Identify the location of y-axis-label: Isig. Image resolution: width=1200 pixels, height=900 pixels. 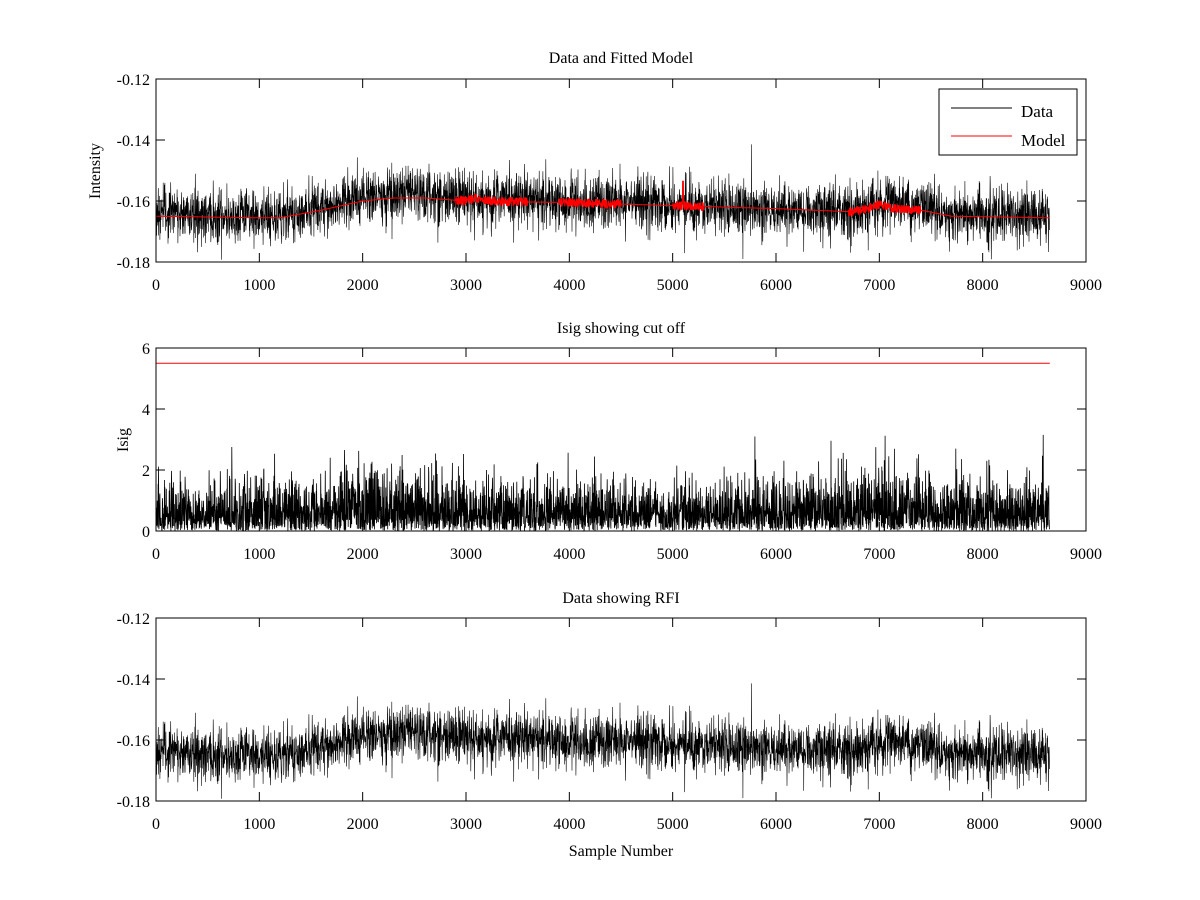
(123, 440).